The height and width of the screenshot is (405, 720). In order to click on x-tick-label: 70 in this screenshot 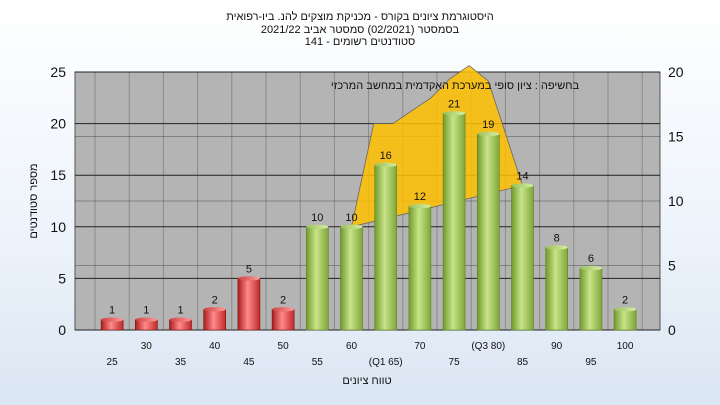, I will do `click(420, 346)`.